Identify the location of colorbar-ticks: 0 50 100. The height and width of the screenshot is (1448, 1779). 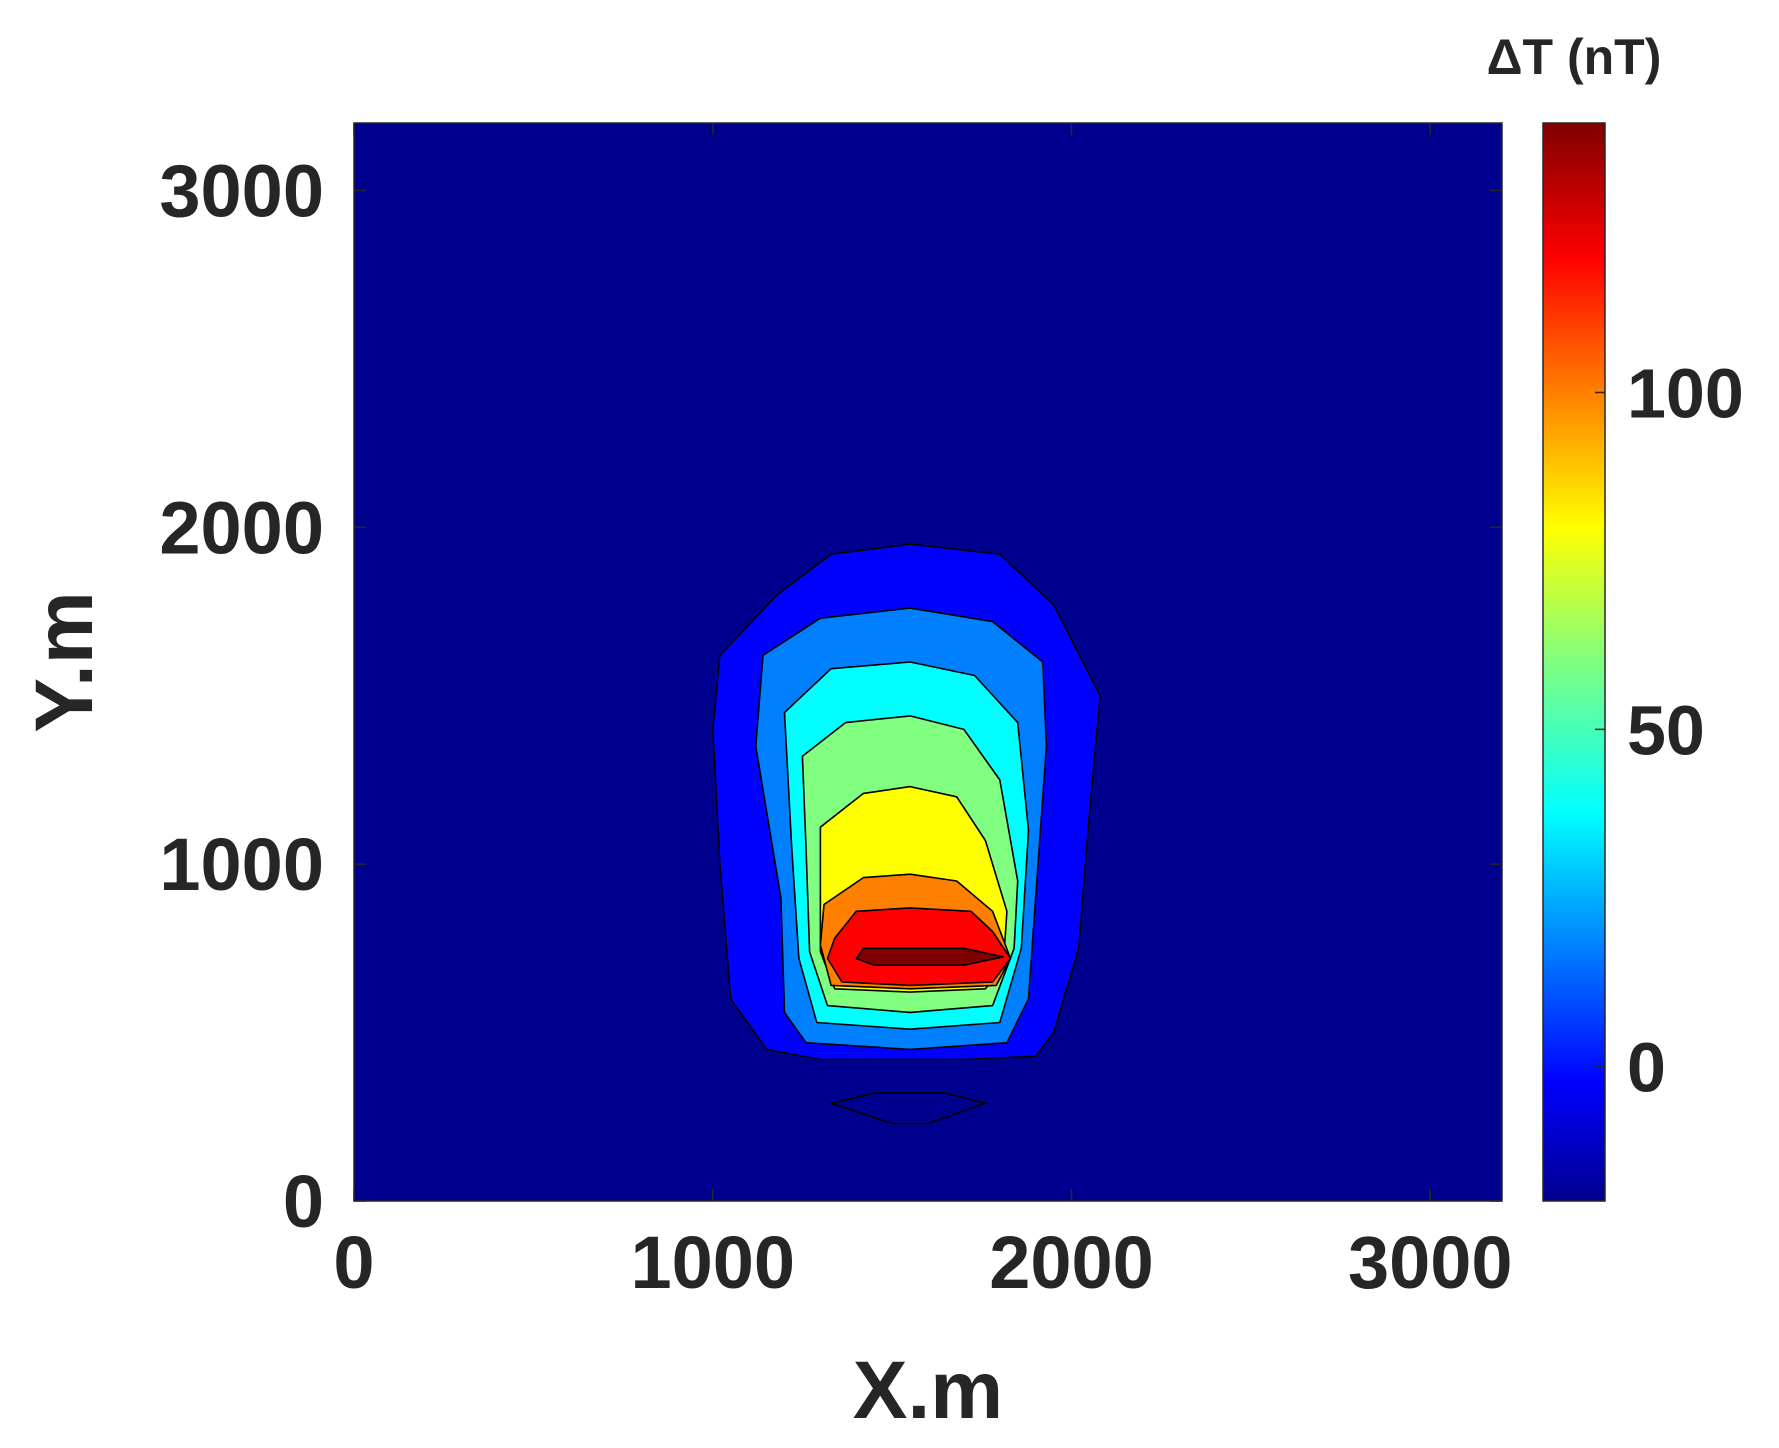
(1669, 730).